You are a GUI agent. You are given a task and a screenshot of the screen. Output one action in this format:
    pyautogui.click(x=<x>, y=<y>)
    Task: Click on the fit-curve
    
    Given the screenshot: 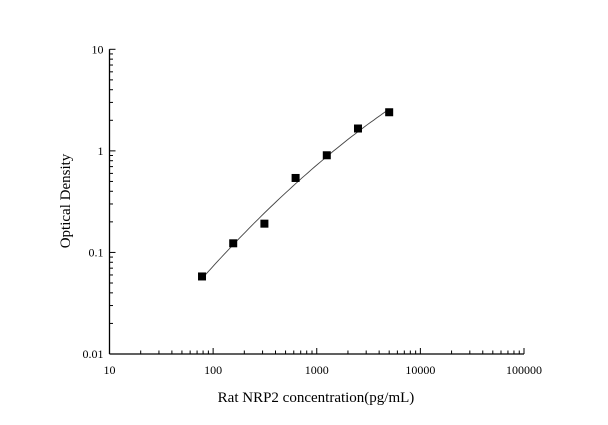 What is the action you would take?
    pyautogui.click(x=295, y=193)
    